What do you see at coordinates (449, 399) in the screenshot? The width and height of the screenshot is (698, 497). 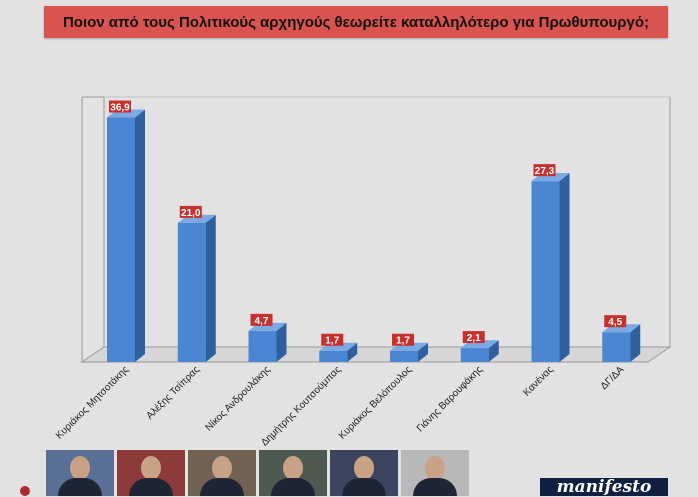 I see `category-label: Γιάνης Βαρουφάκης` at bounding box center [449, 399].